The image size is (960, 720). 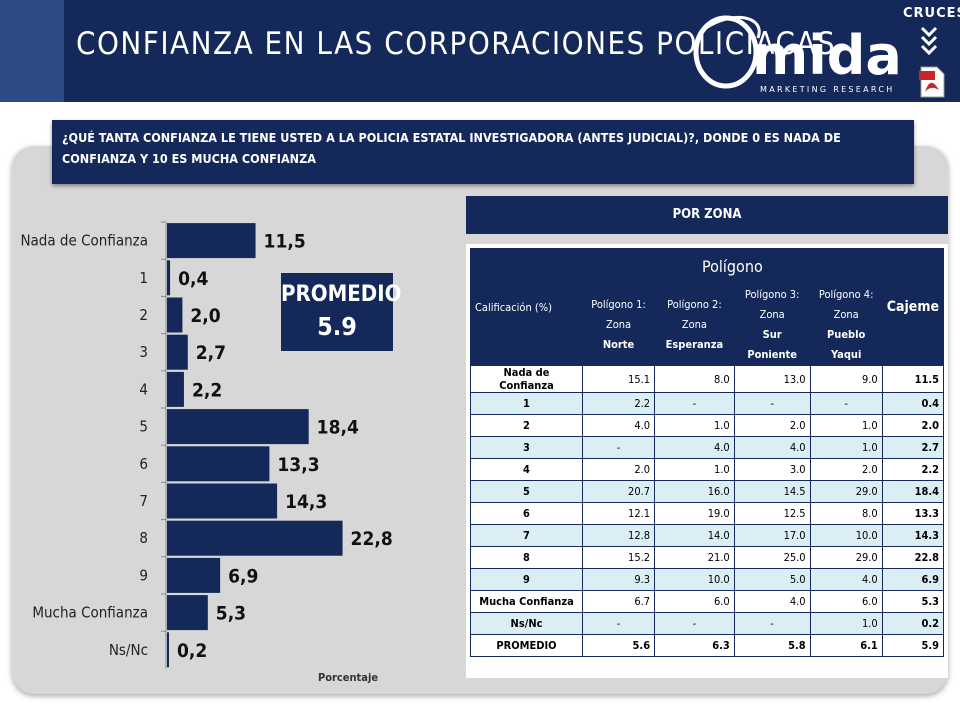 What do you see at coordinates (913, 579) in the screenshot?
I see `cajeme-cell: 6.9` at bounding box center [913, 579].